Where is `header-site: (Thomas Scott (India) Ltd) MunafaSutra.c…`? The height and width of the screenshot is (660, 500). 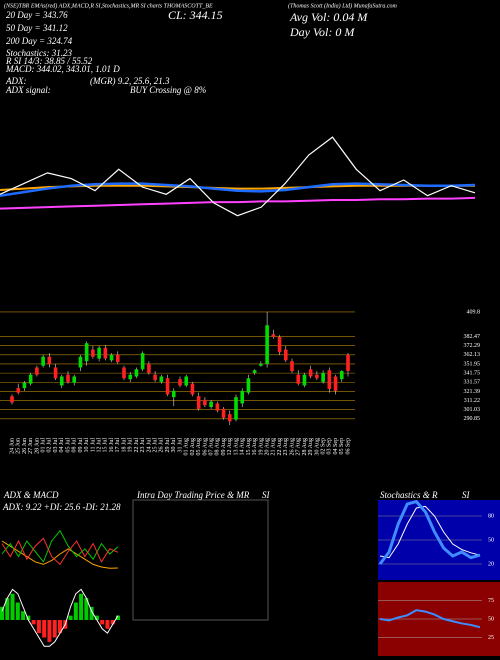
header-site: (Thomas Scott (India) Ltd) MunafaSutra.c… is located at coordinates (342, 5).